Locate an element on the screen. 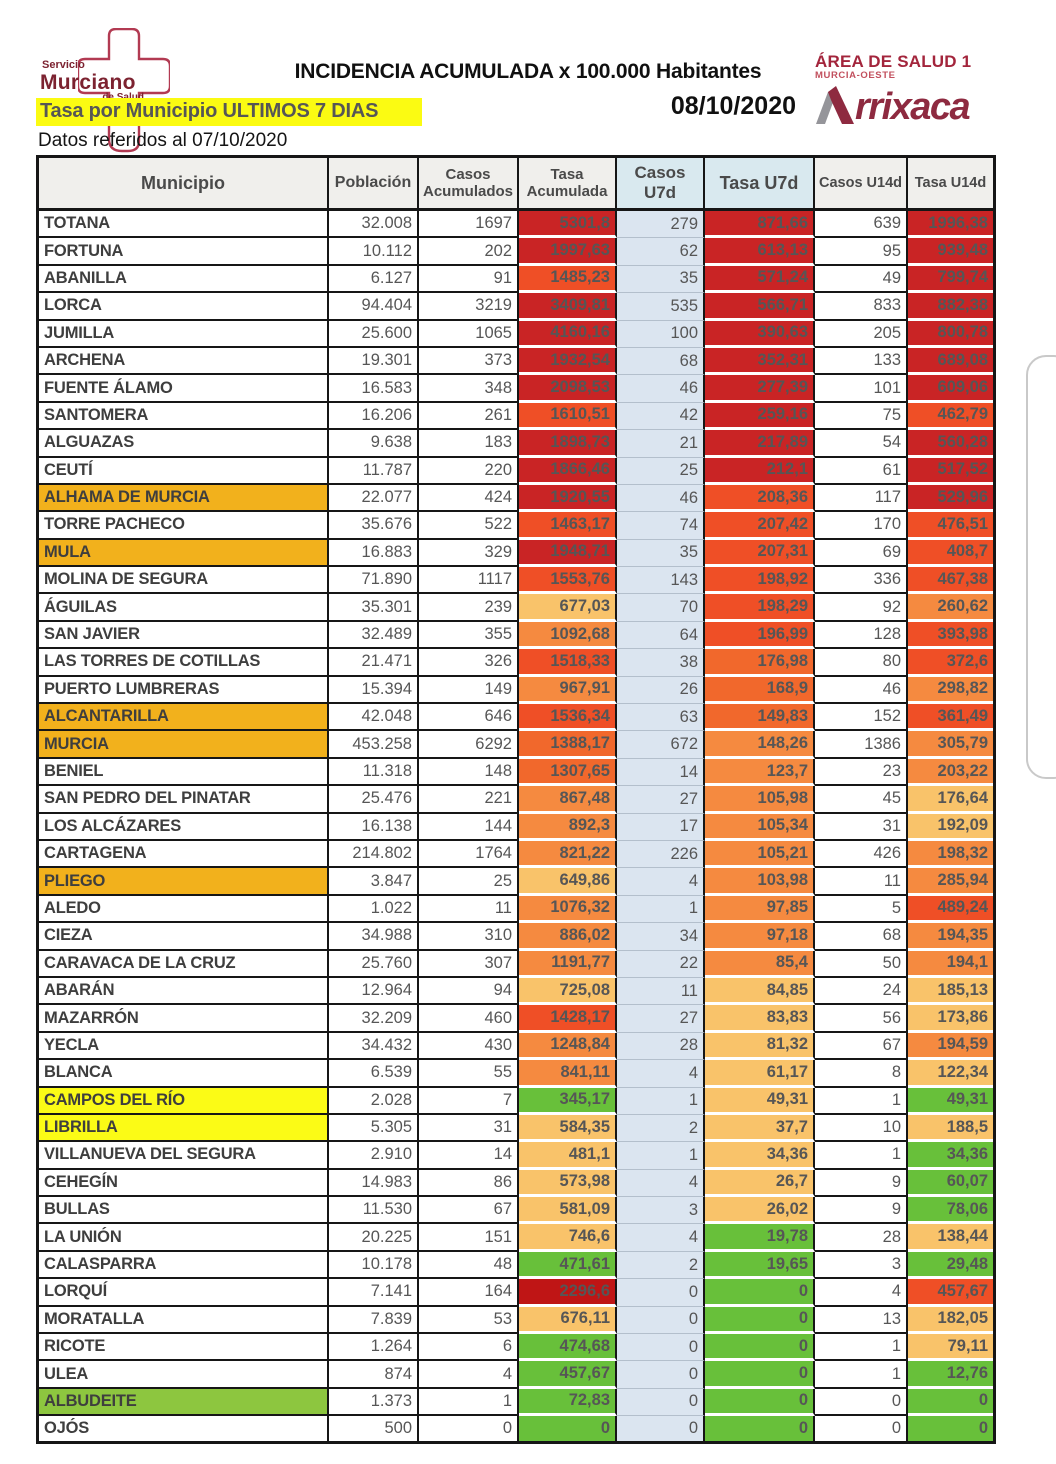  cell-casos-acumulados: 151 is located at coordinates (469, 1238).